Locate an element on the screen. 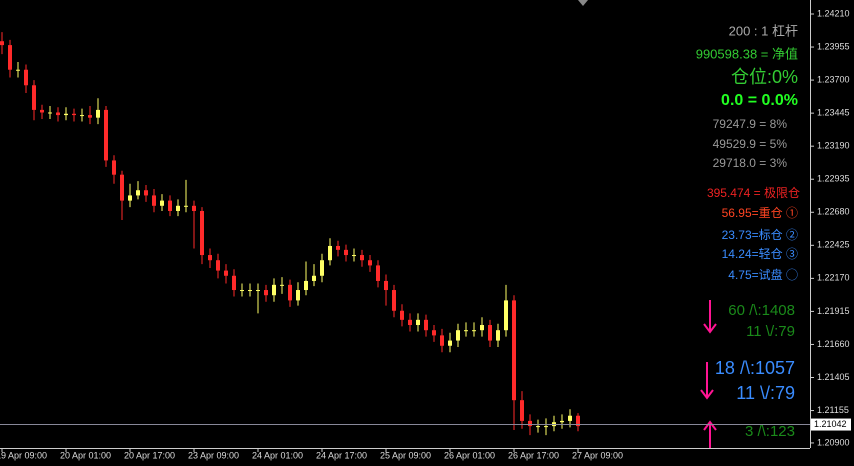 Image resolution: width=854 pixels, height=466 pixels. x-tick-label: 19 Apr 09:00 is located at coordinates (23, 455).